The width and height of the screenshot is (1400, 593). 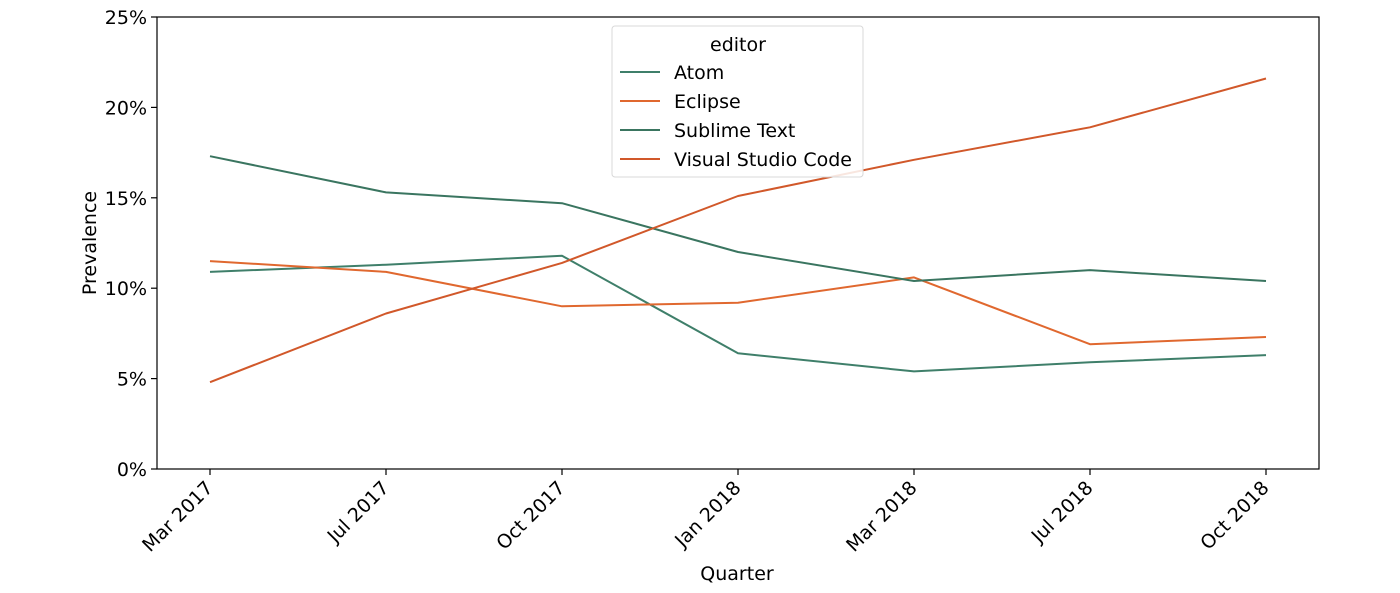 What do you see at coordinates (126, 108) in the screenshot?
I see `y-tick-label: 20%` at bounding box center [126, 108].